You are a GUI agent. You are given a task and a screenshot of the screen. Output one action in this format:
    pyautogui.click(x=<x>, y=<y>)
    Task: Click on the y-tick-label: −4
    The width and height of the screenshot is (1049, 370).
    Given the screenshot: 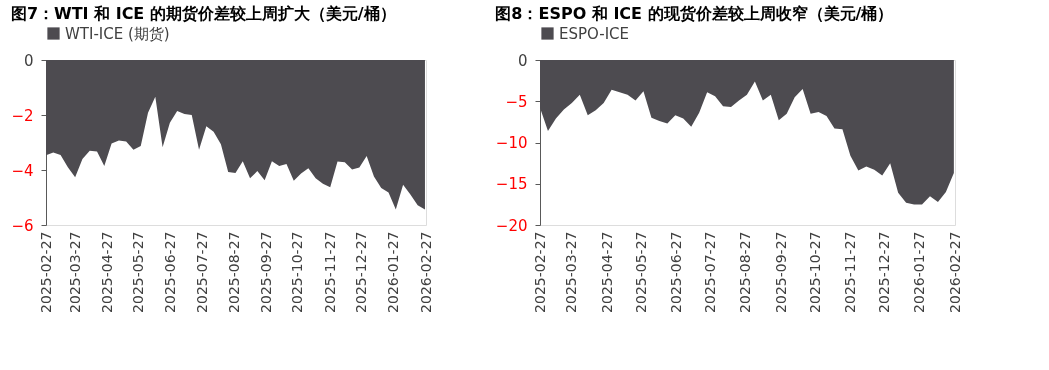 What is the action you would take?
    pyautogui.click(x=22, y=170)
    